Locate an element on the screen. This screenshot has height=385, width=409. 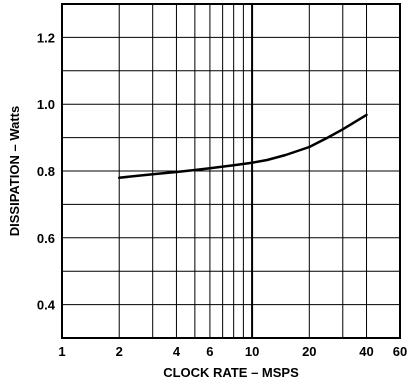
y-tick-label: 1.0 is located at coordinates (46, 104).